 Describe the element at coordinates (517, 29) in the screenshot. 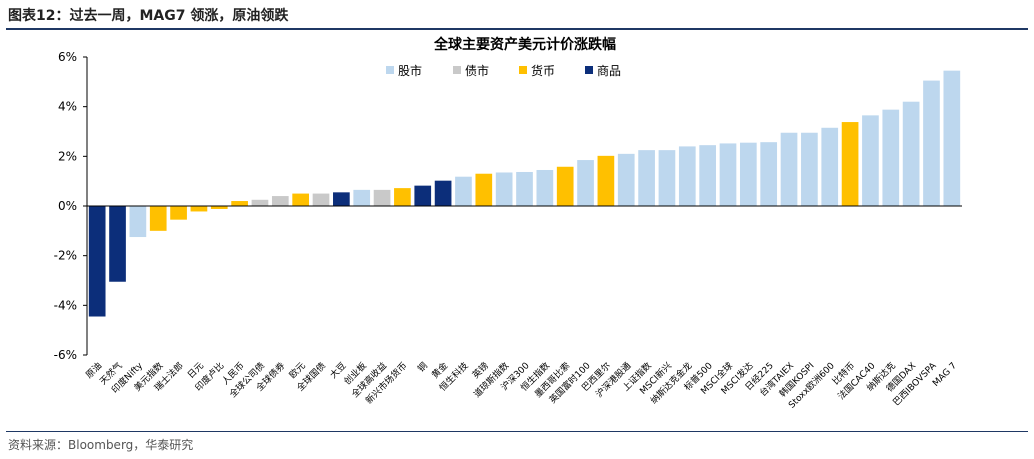

I see `header-rule` at that location.